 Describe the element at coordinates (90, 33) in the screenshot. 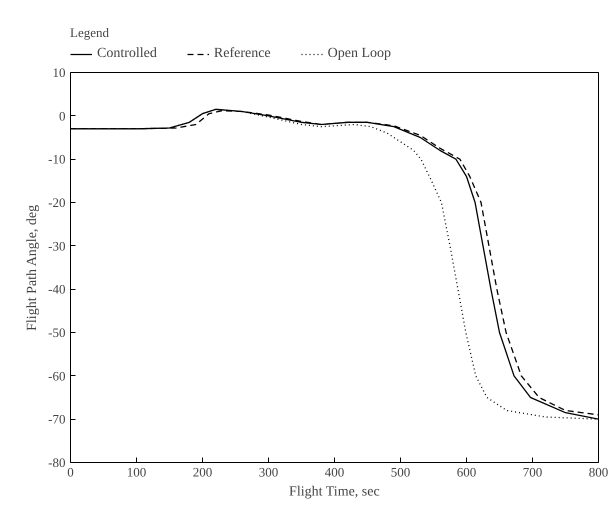

I see `legend-title: Legend` at that location.